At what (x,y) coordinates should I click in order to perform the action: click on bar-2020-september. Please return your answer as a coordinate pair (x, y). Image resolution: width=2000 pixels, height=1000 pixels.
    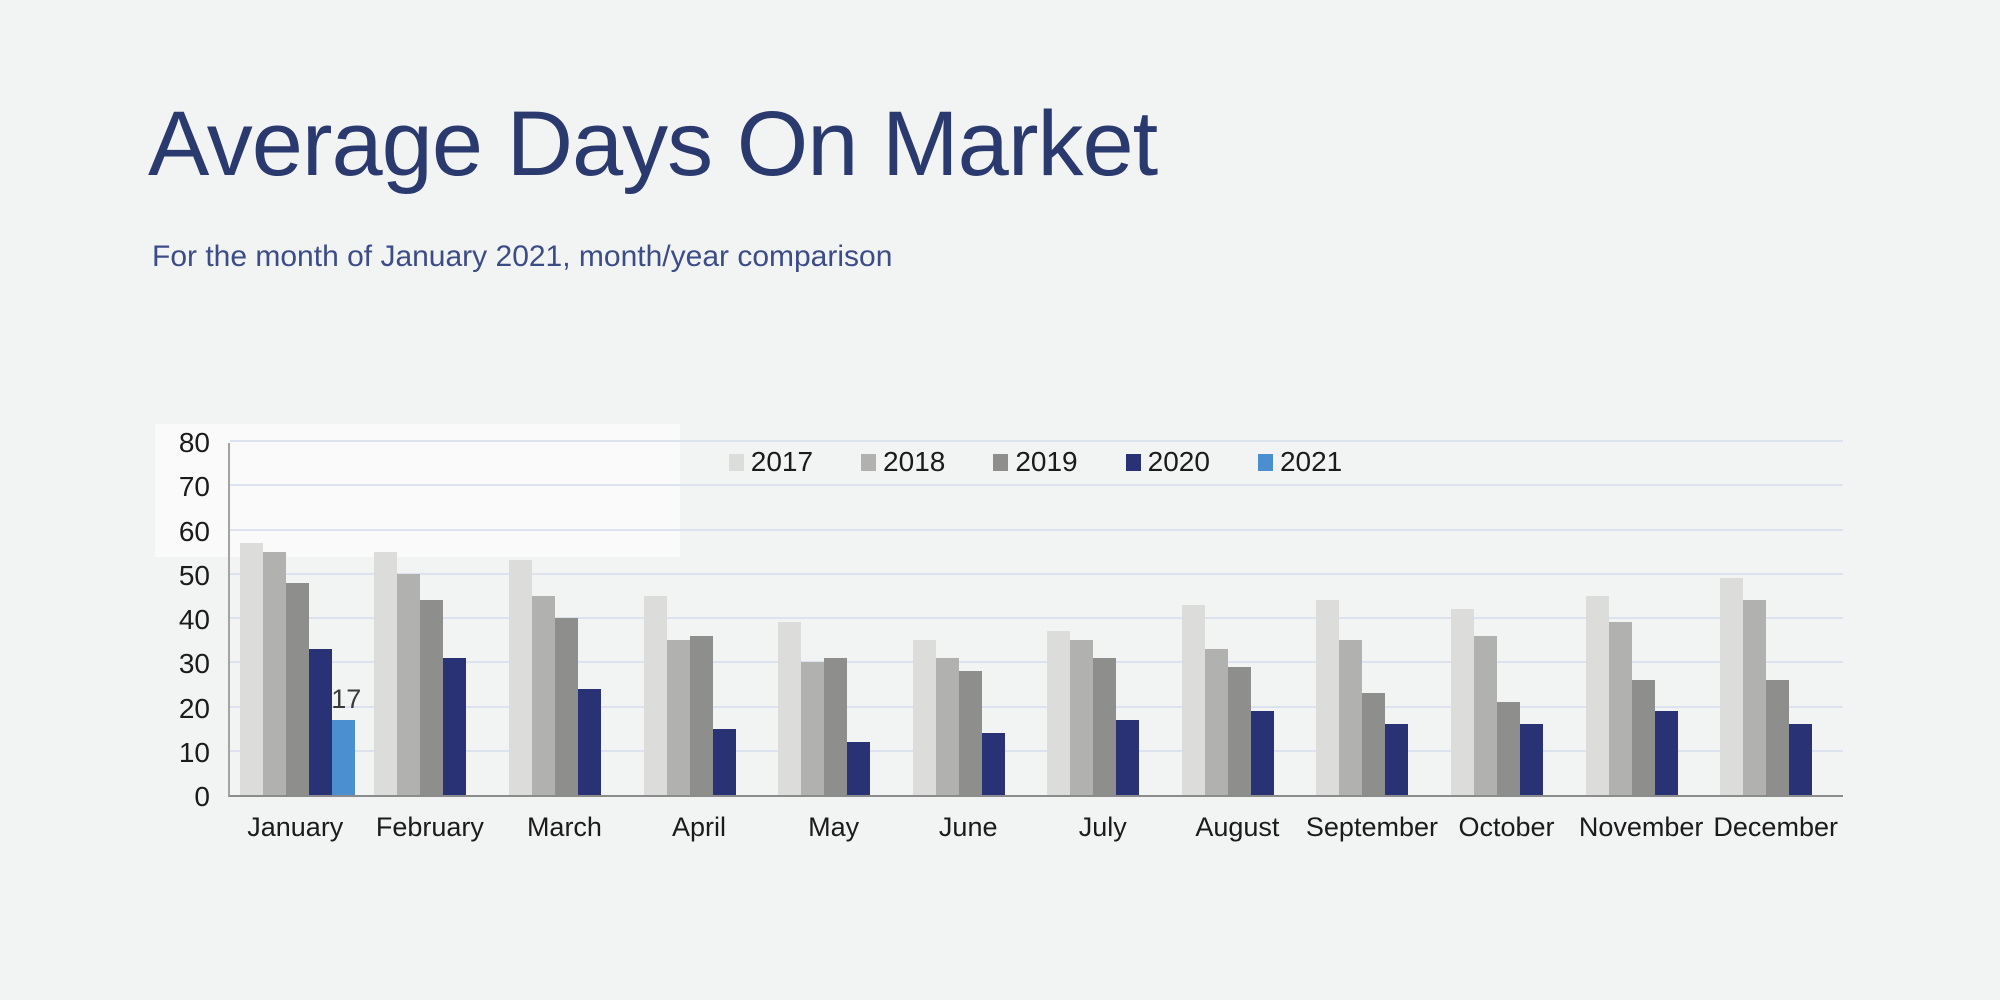
    Looking at the image, I should click on (1397, 759).